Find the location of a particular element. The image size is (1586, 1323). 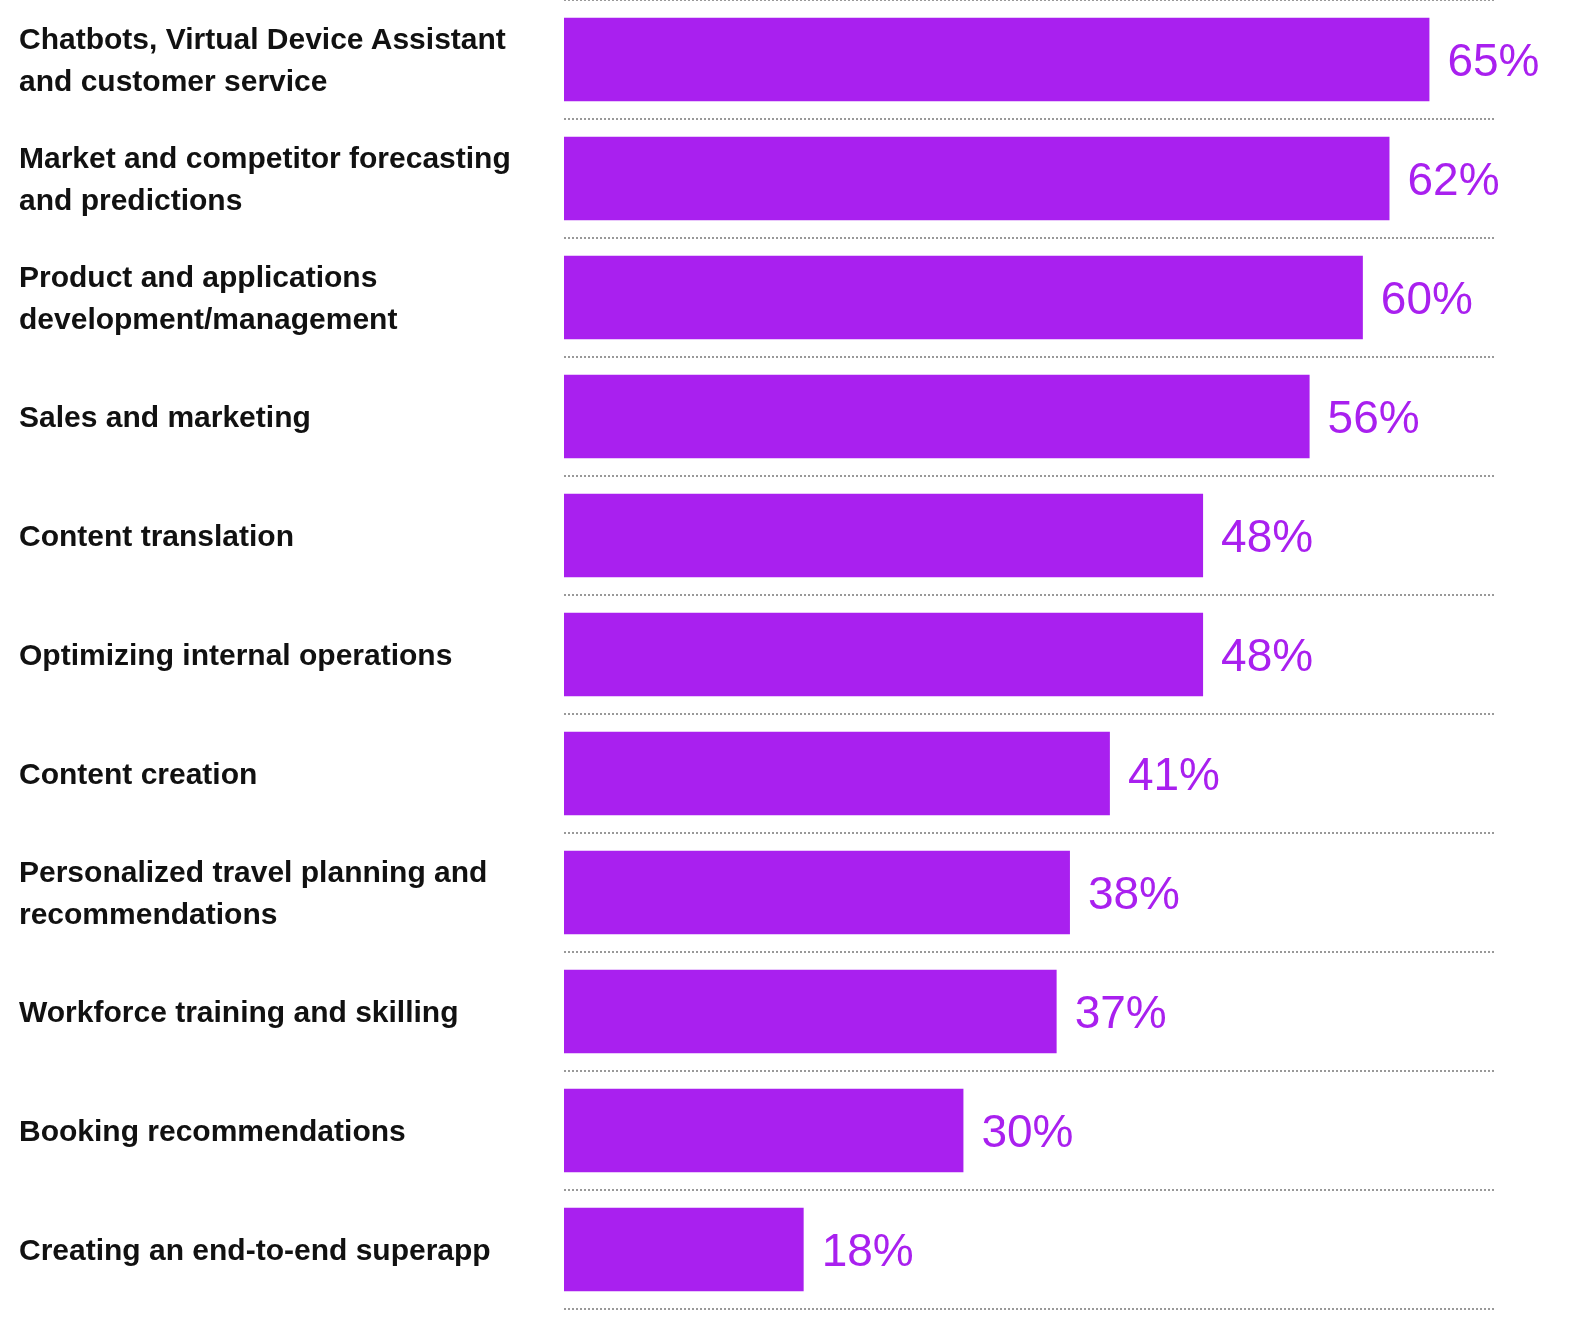

y-tick-label: Optimizing internal operations is located at coordinates (236, 654).